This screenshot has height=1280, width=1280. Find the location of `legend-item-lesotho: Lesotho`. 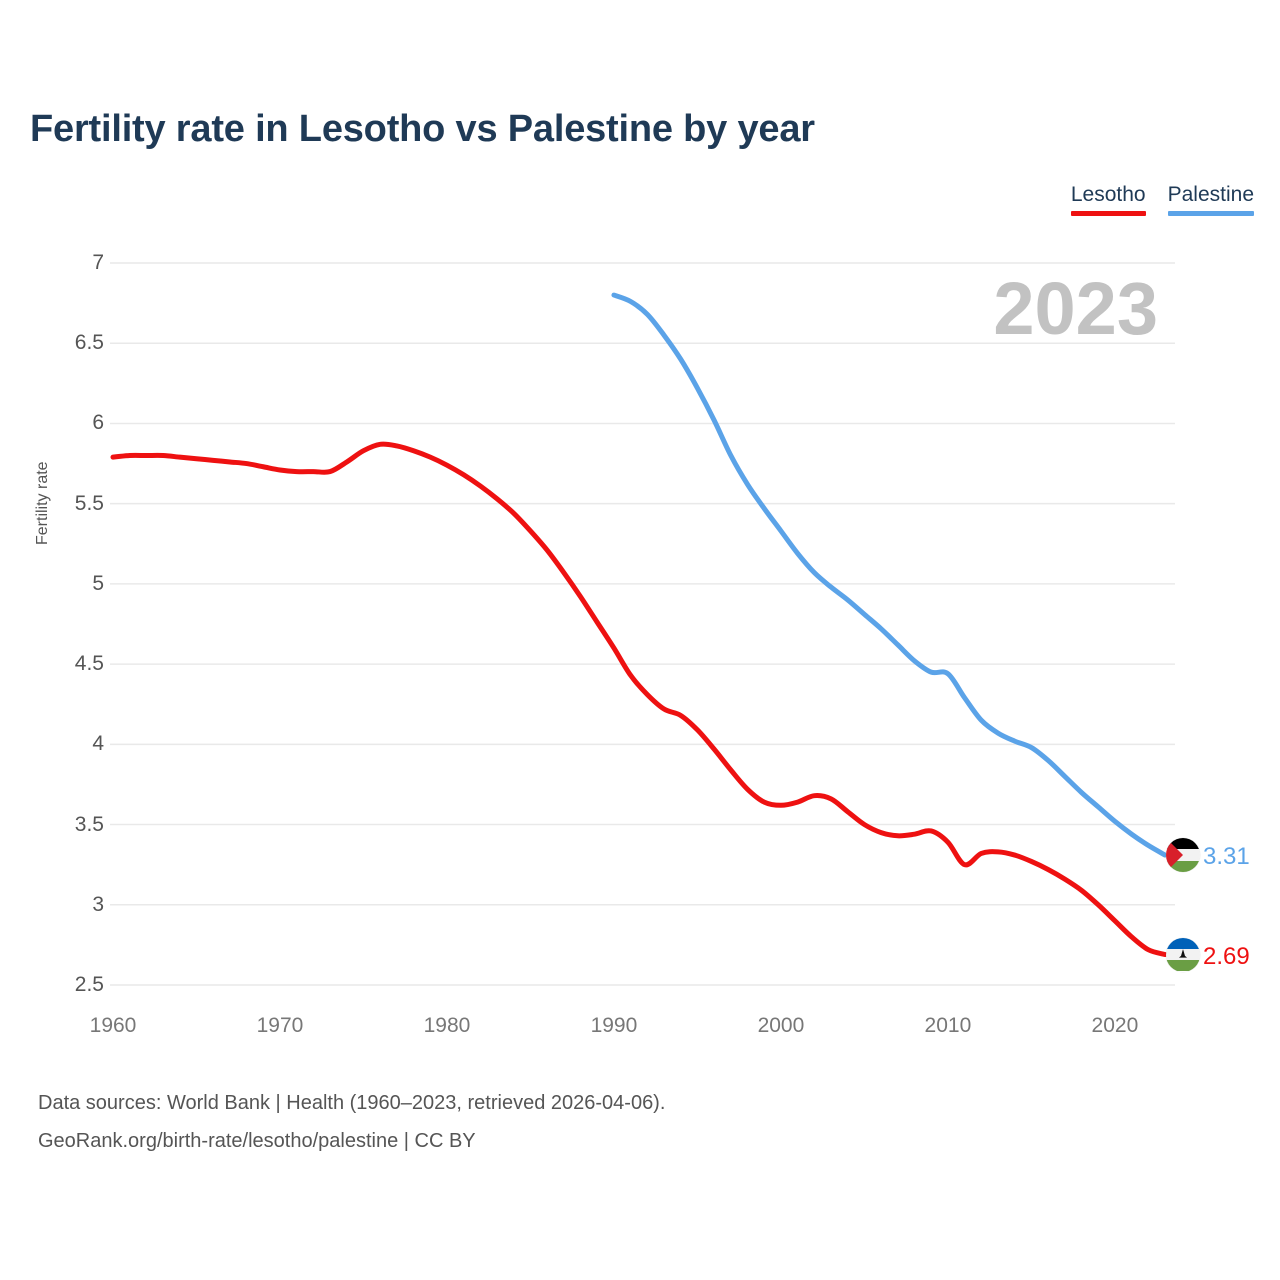

legend-item-lesotho: Lesotho is located at coordinates (1108, 199).